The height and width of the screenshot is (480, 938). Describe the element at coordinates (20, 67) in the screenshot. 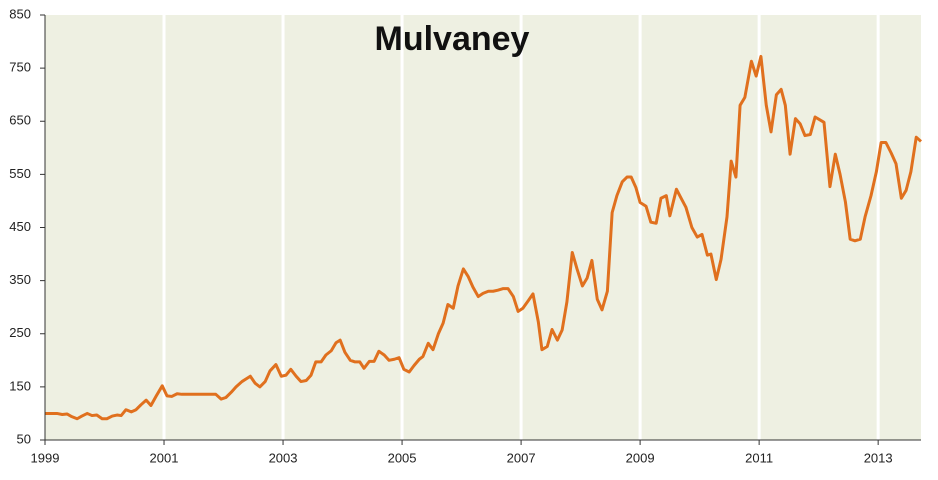

I see `y-tick-label: 750` at that location.